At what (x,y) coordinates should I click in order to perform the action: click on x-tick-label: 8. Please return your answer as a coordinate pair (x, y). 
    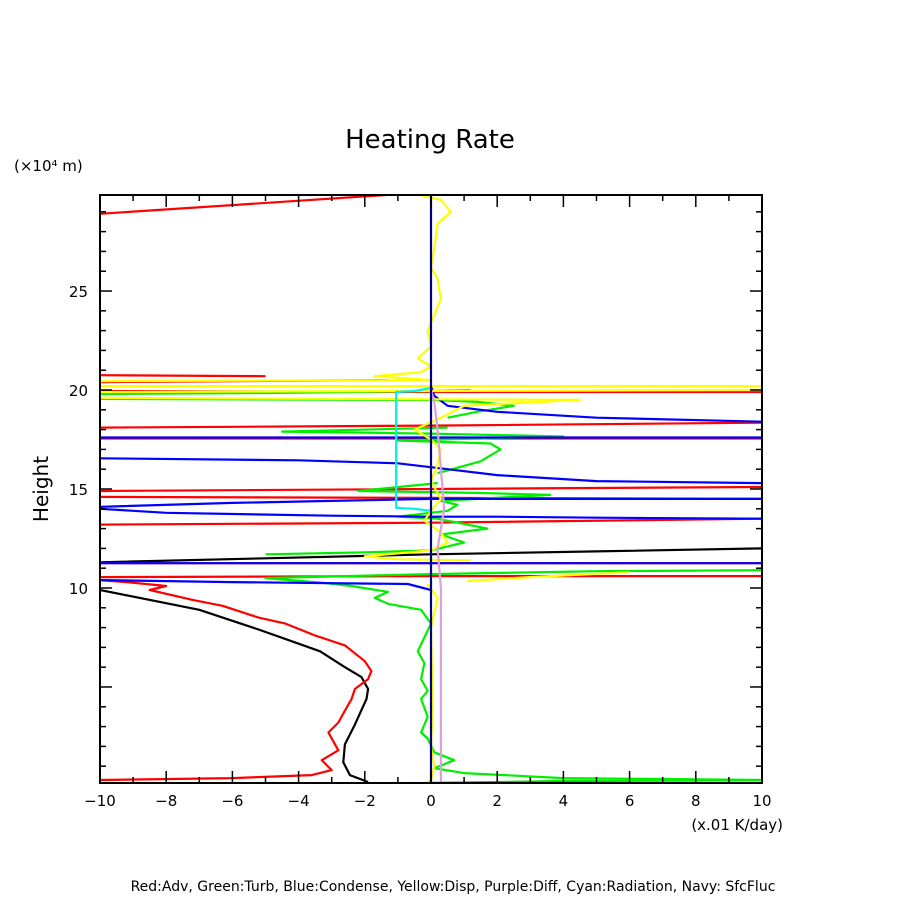
    Looking at the image, I should click on (696, 801).